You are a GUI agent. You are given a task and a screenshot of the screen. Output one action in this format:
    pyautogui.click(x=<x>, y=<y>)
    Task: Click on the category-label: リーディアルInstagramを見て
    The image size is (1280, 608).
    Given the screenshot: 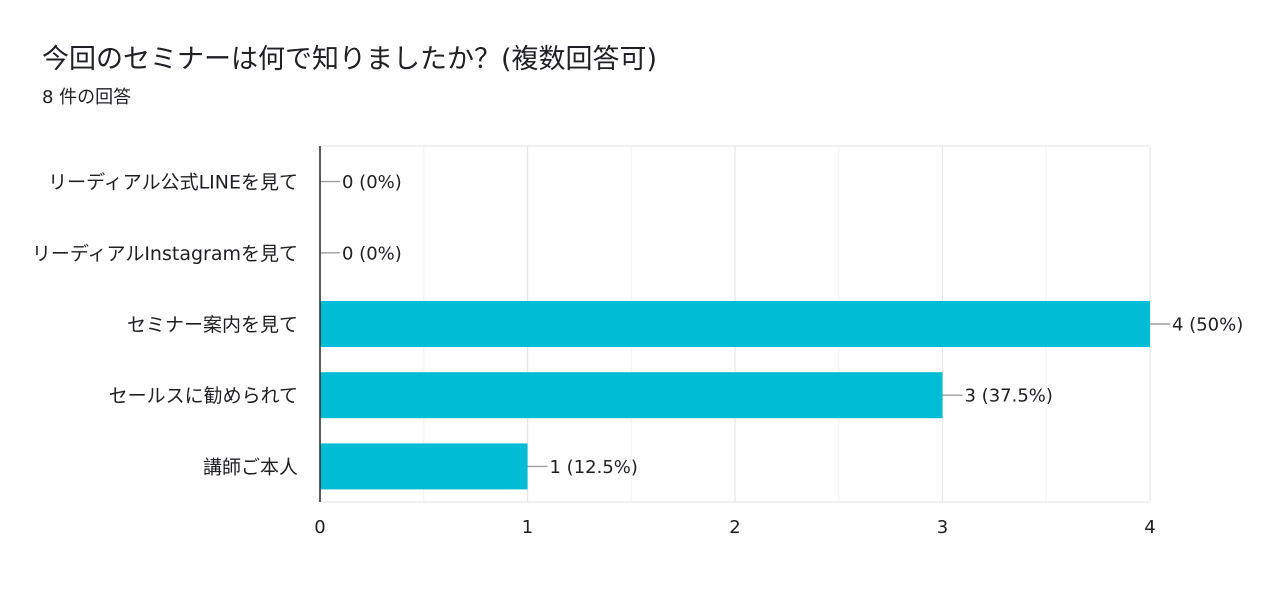 What is the action you would take?
    pyautogui.click(x=165, y=254)
    